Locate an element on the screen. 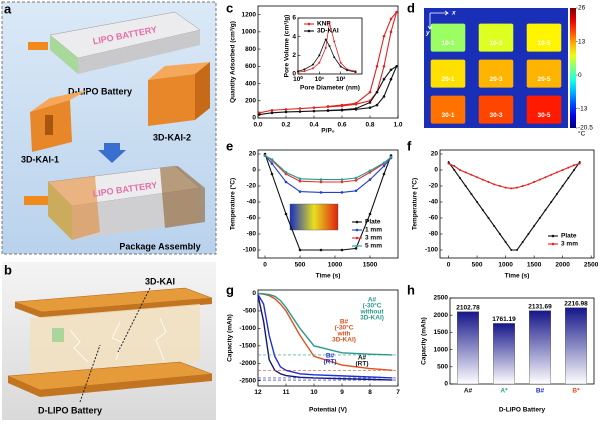  square-label: 30-5 is located at coordinates (543, 115).